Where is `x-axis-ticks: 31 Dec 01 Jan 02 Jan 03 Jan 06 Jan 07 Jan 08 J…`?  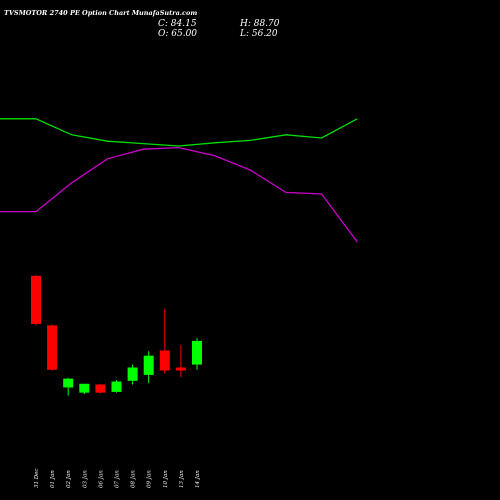 x-axis-ticks: 31 Dec 01 Jan 02 Jan 03 Jan 06 Jan 07 Jan 08 J… is located at coordinates (117, 479).